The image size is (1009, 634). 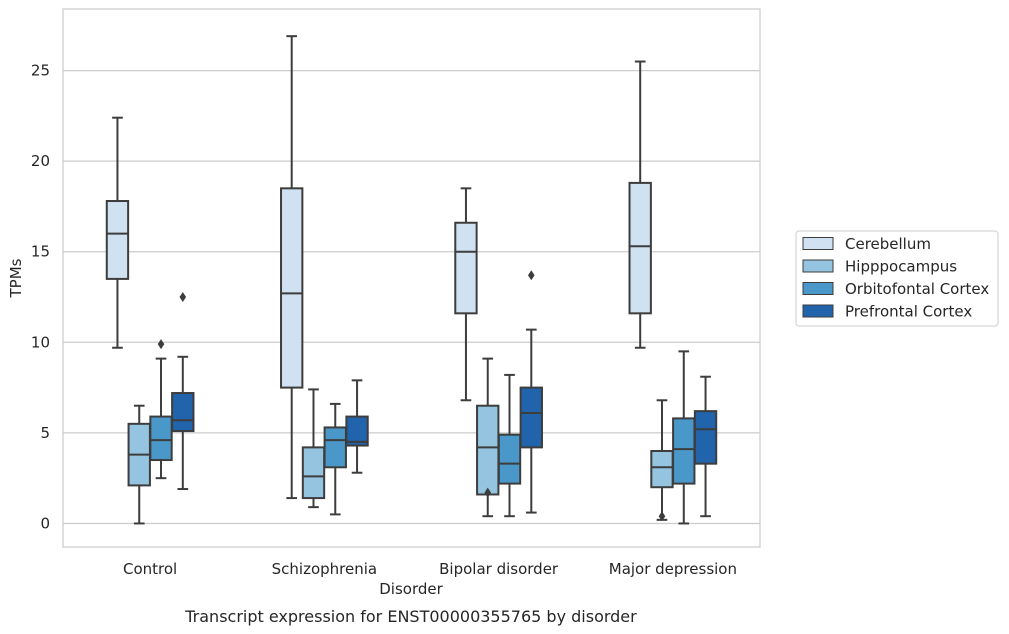 What do you see at coordinates (40, 297) in the screenshot?
I see `y-axis-ticks: 0 5 10 15 20 25` at bounding box center [40, 297].